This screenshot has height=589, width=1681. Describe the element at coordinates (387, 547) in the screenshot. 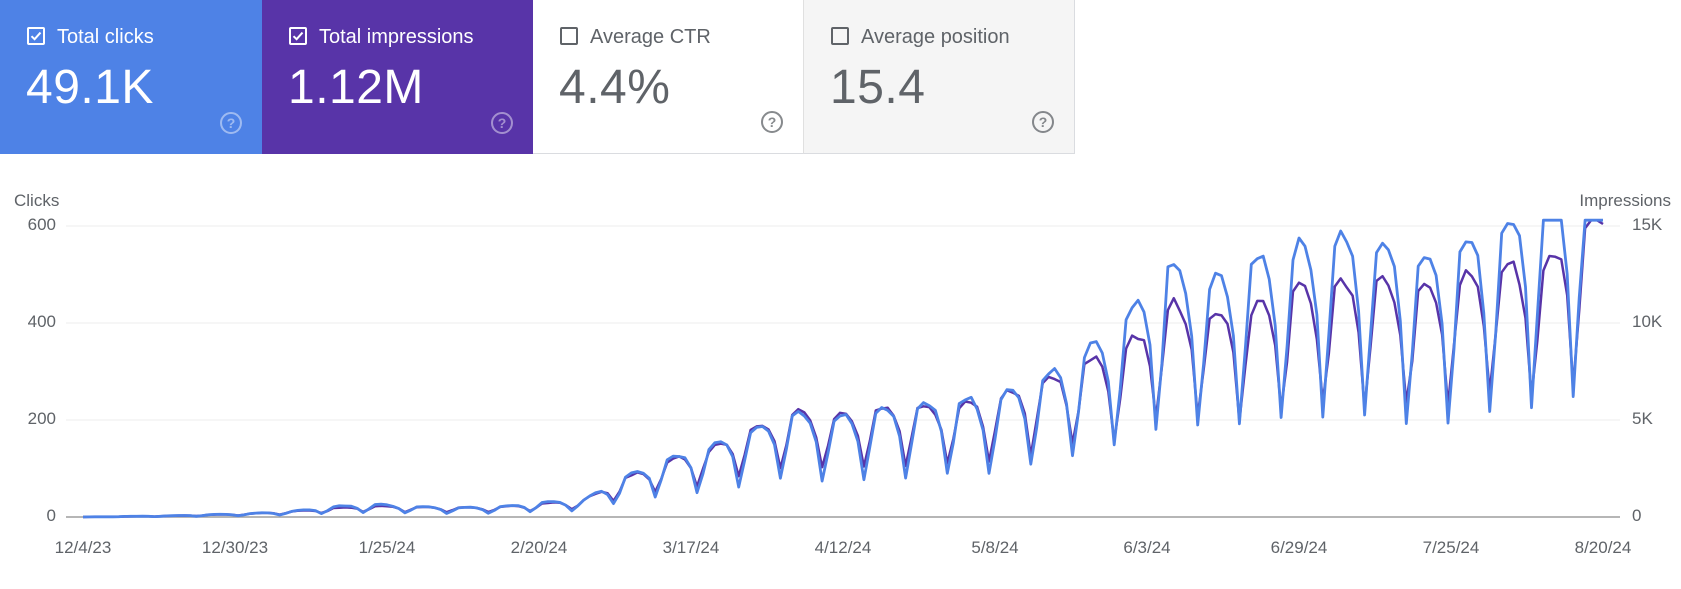

I see `x-tick: 1/25/24` at that location.